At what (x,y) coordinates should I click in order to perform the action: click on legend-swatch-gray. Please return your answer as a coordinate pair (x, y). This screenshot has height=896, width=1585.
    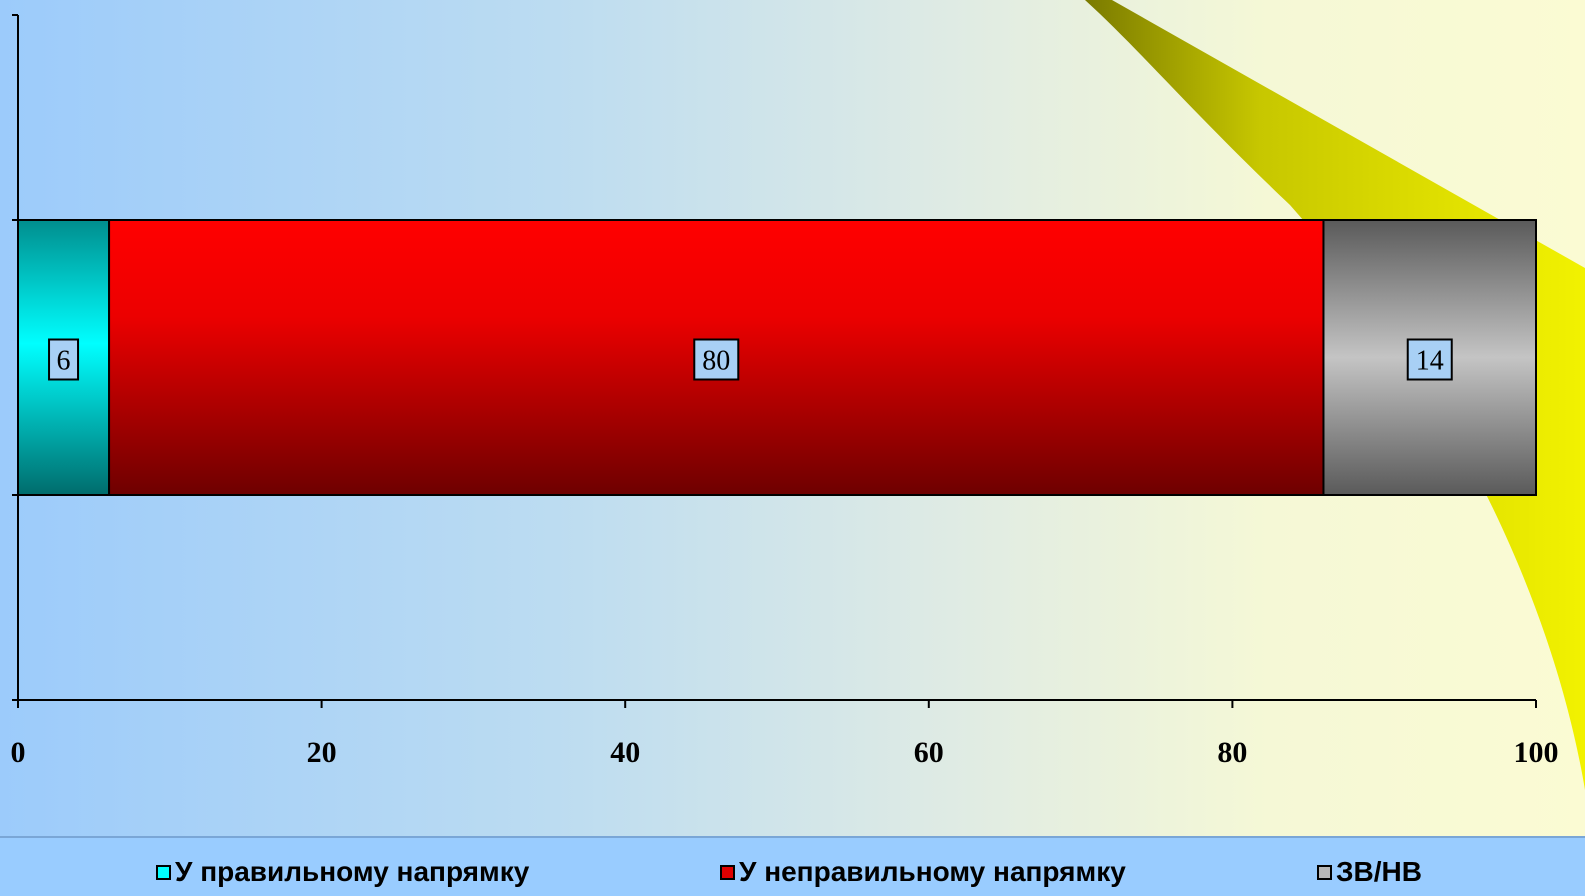
    Looking at the image, I should click on (1324, 872).